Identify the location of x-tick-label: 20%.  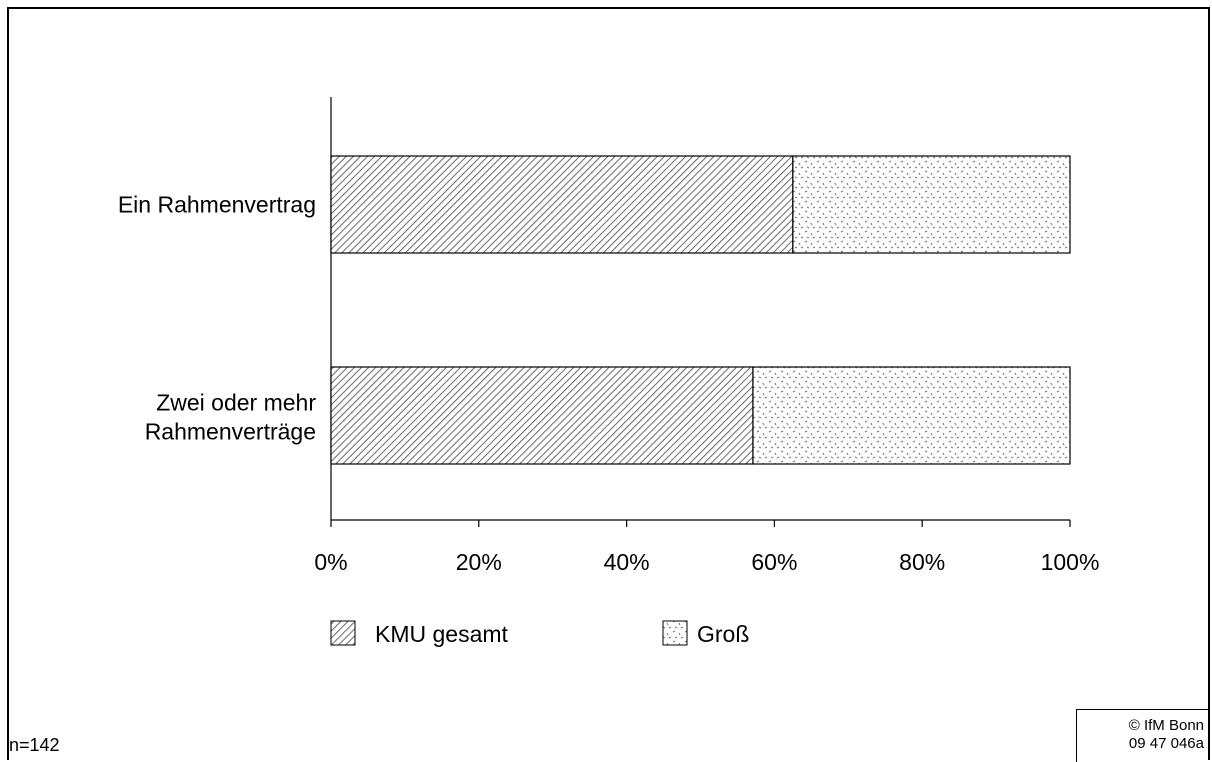
(479, 562).